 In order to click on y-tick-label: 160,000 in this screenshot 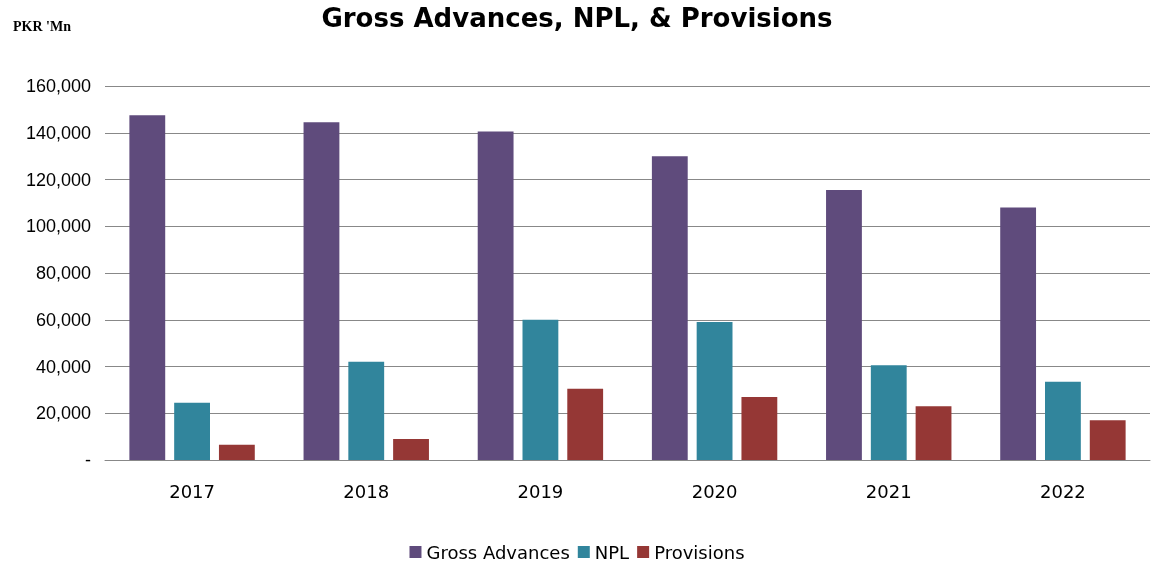, I will do `click(58, 86)`.